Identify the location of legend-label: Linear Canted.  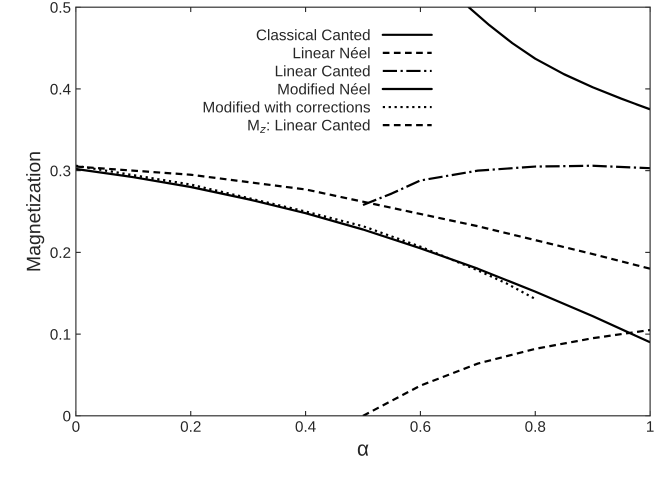
(323, 70).